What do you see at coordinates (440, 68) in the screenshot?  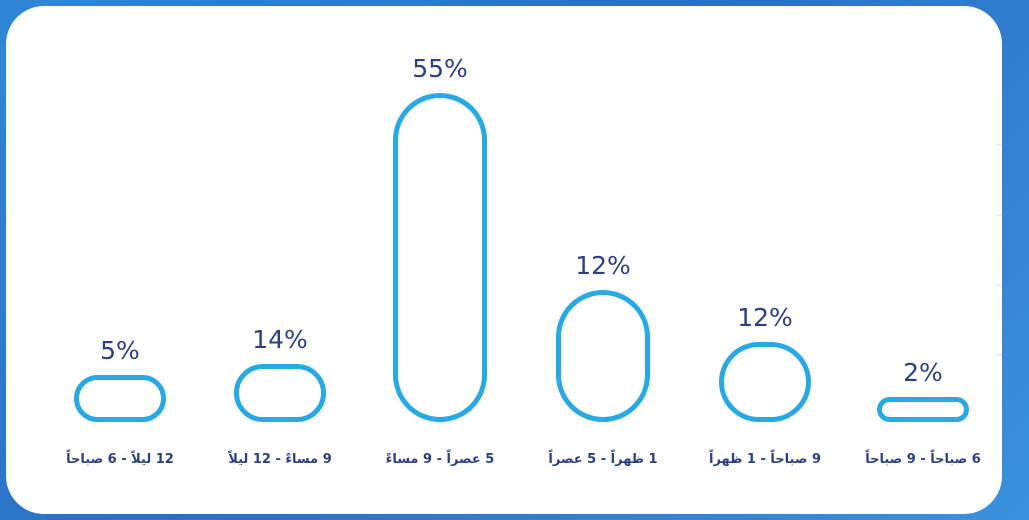 I see `value-label-2: 55%` at bounding box center [440, 68].